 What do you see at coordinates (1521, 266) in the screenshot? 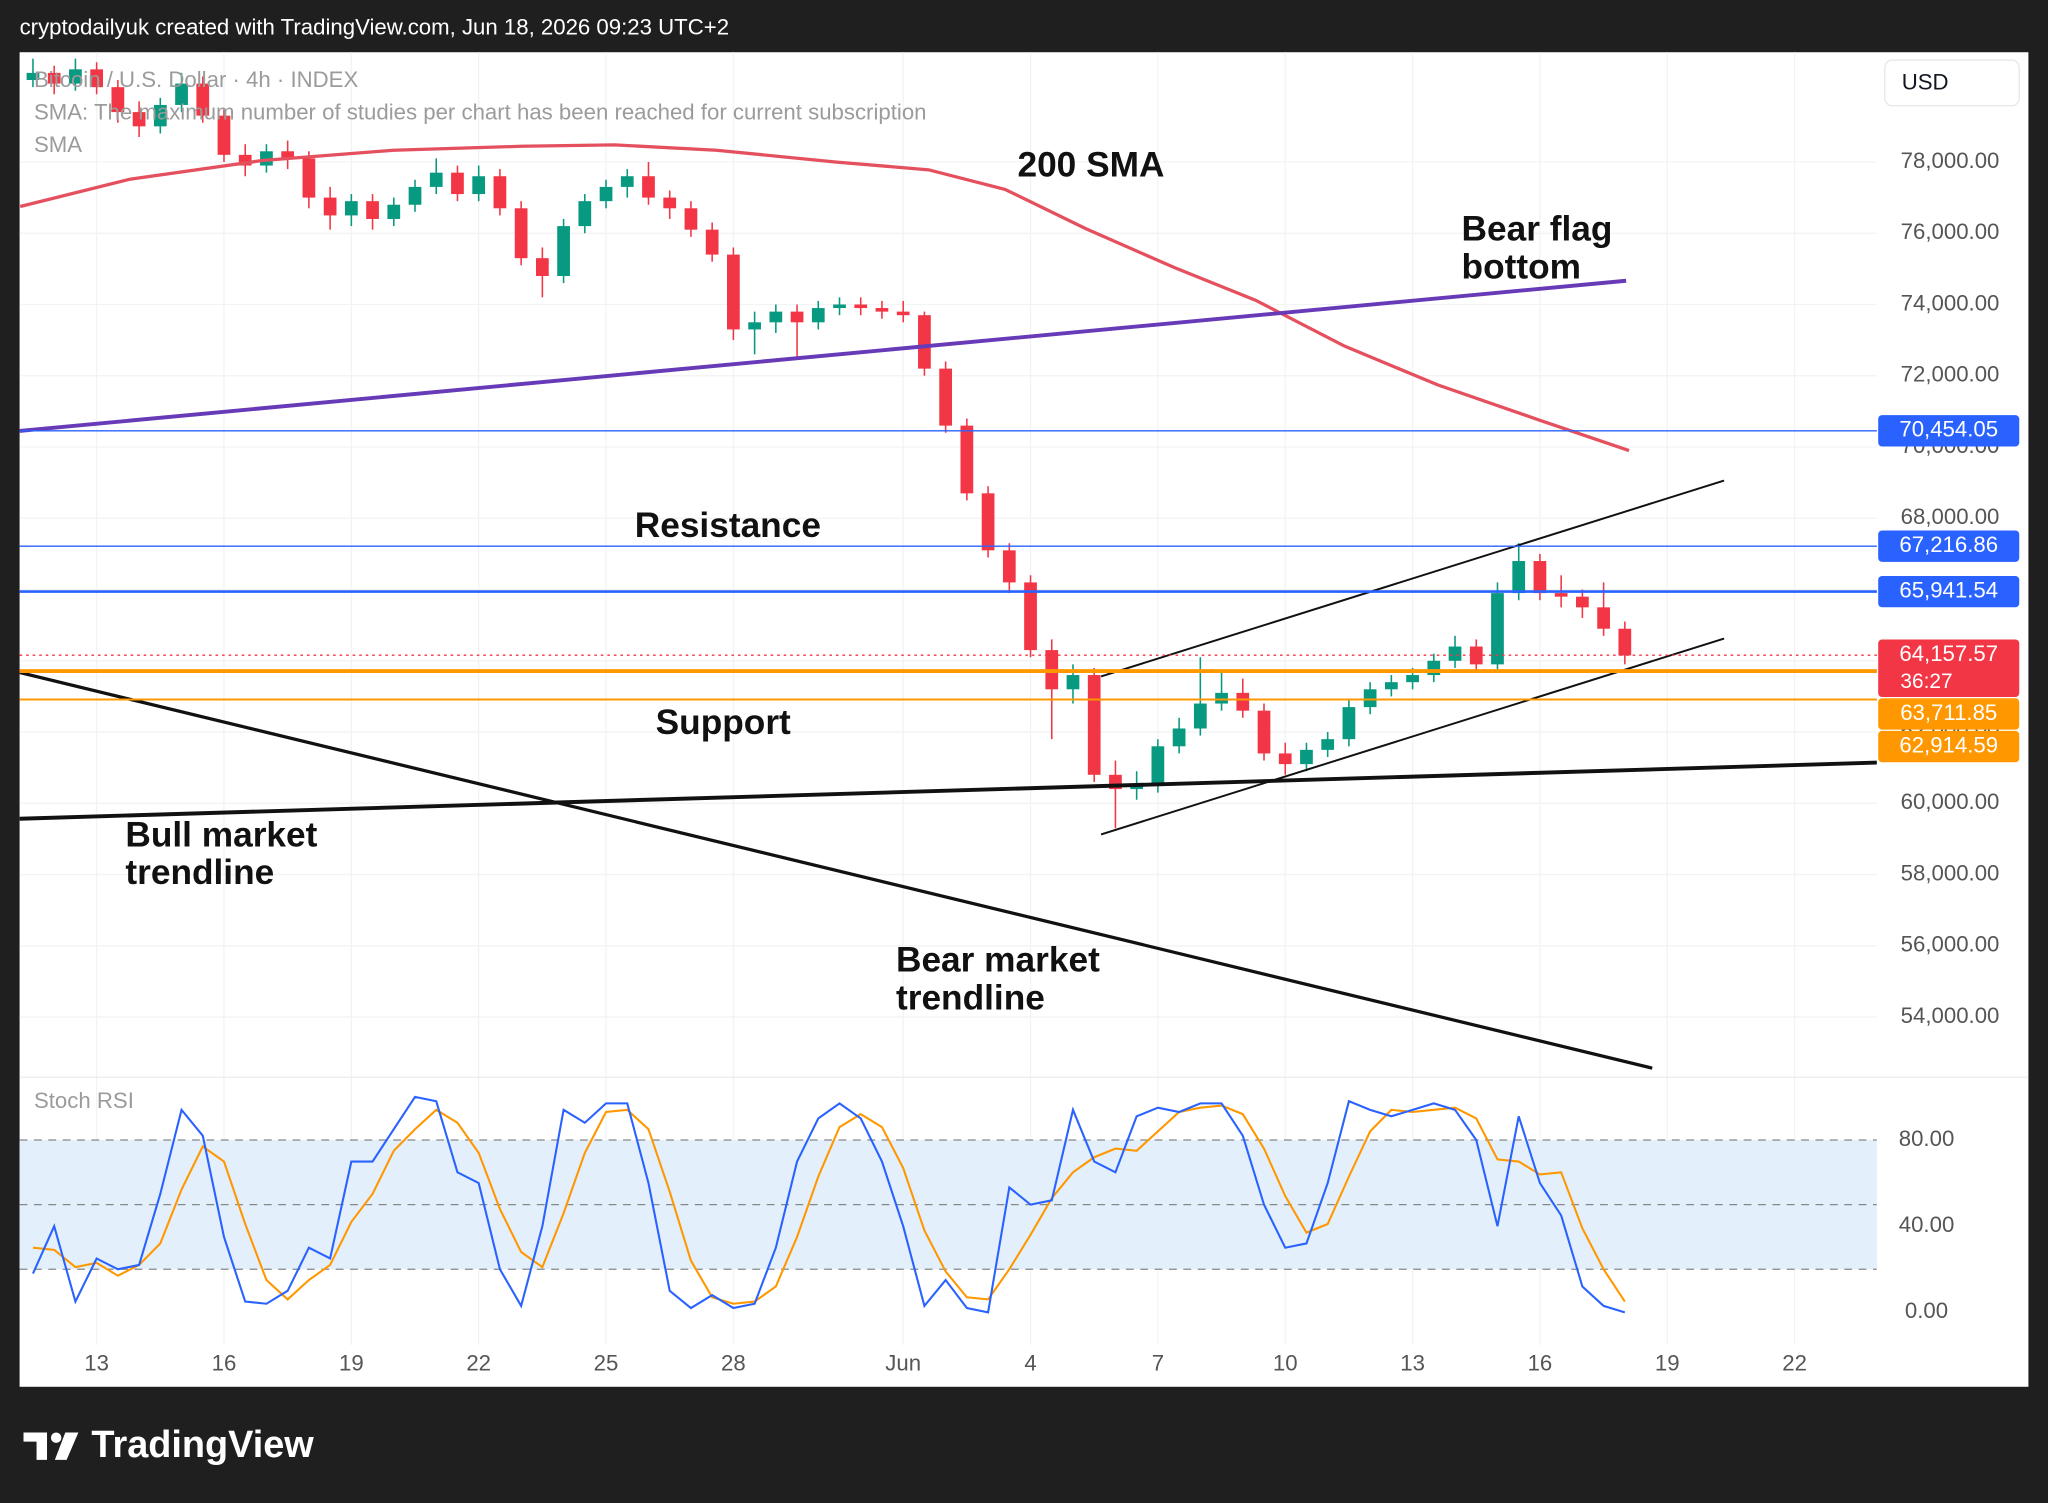
I see `annotation: bottom` at bounding box center [1521, 266].